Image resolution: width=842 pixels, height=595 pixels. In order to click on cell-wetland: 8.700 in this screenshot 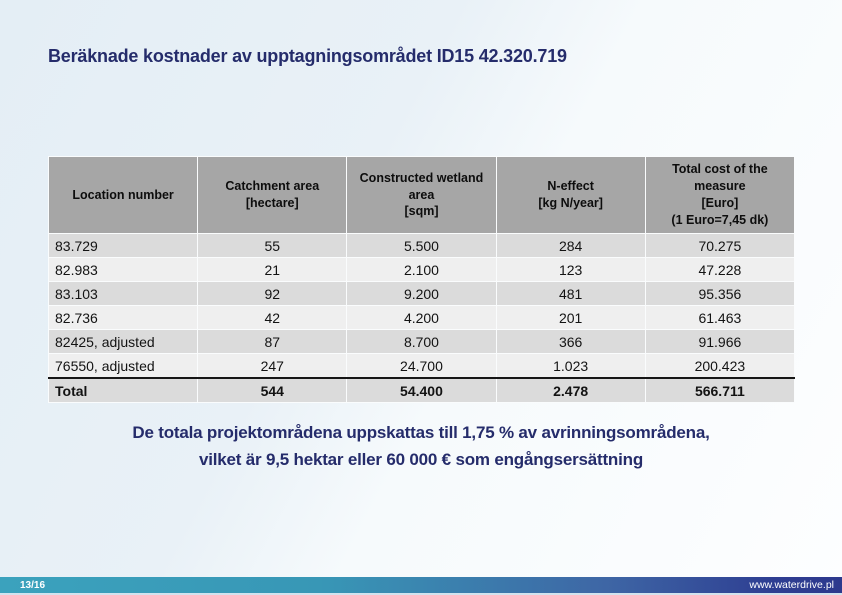, I will do `click(421, 341)`.